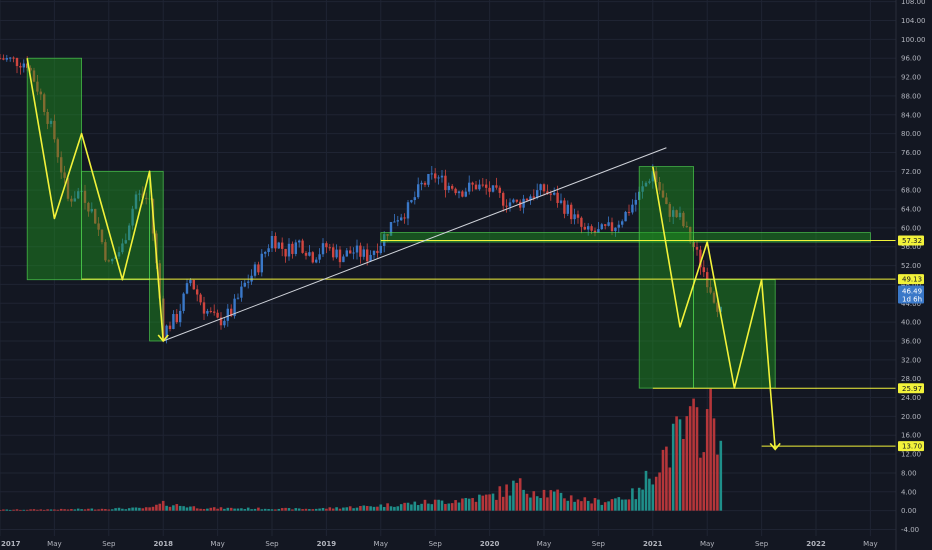 The width and height of the screenshot is (932, 550). What do you see at coordinates (911, 153) in the screenshot?
I see `price-tick-label: 76.00` at bounding box center [911, 153].